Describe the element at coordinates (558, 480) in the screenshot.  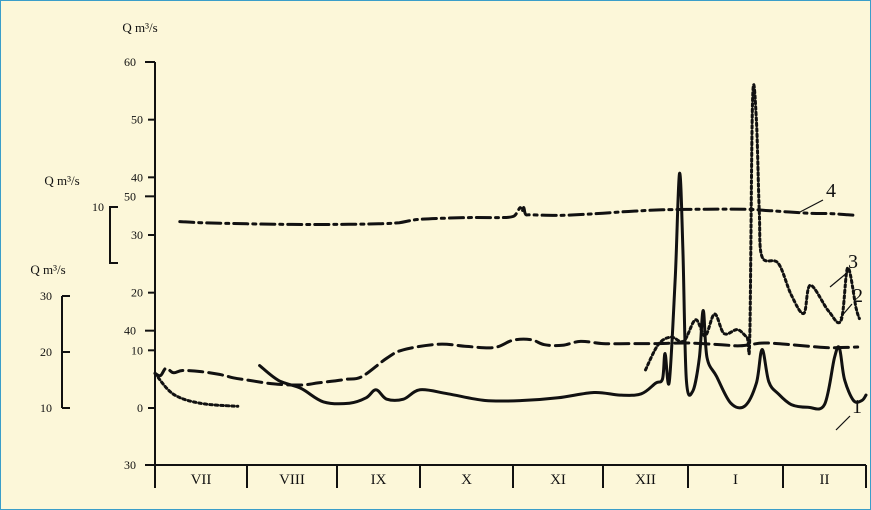
I see `month-label-XI: XI` at that location.